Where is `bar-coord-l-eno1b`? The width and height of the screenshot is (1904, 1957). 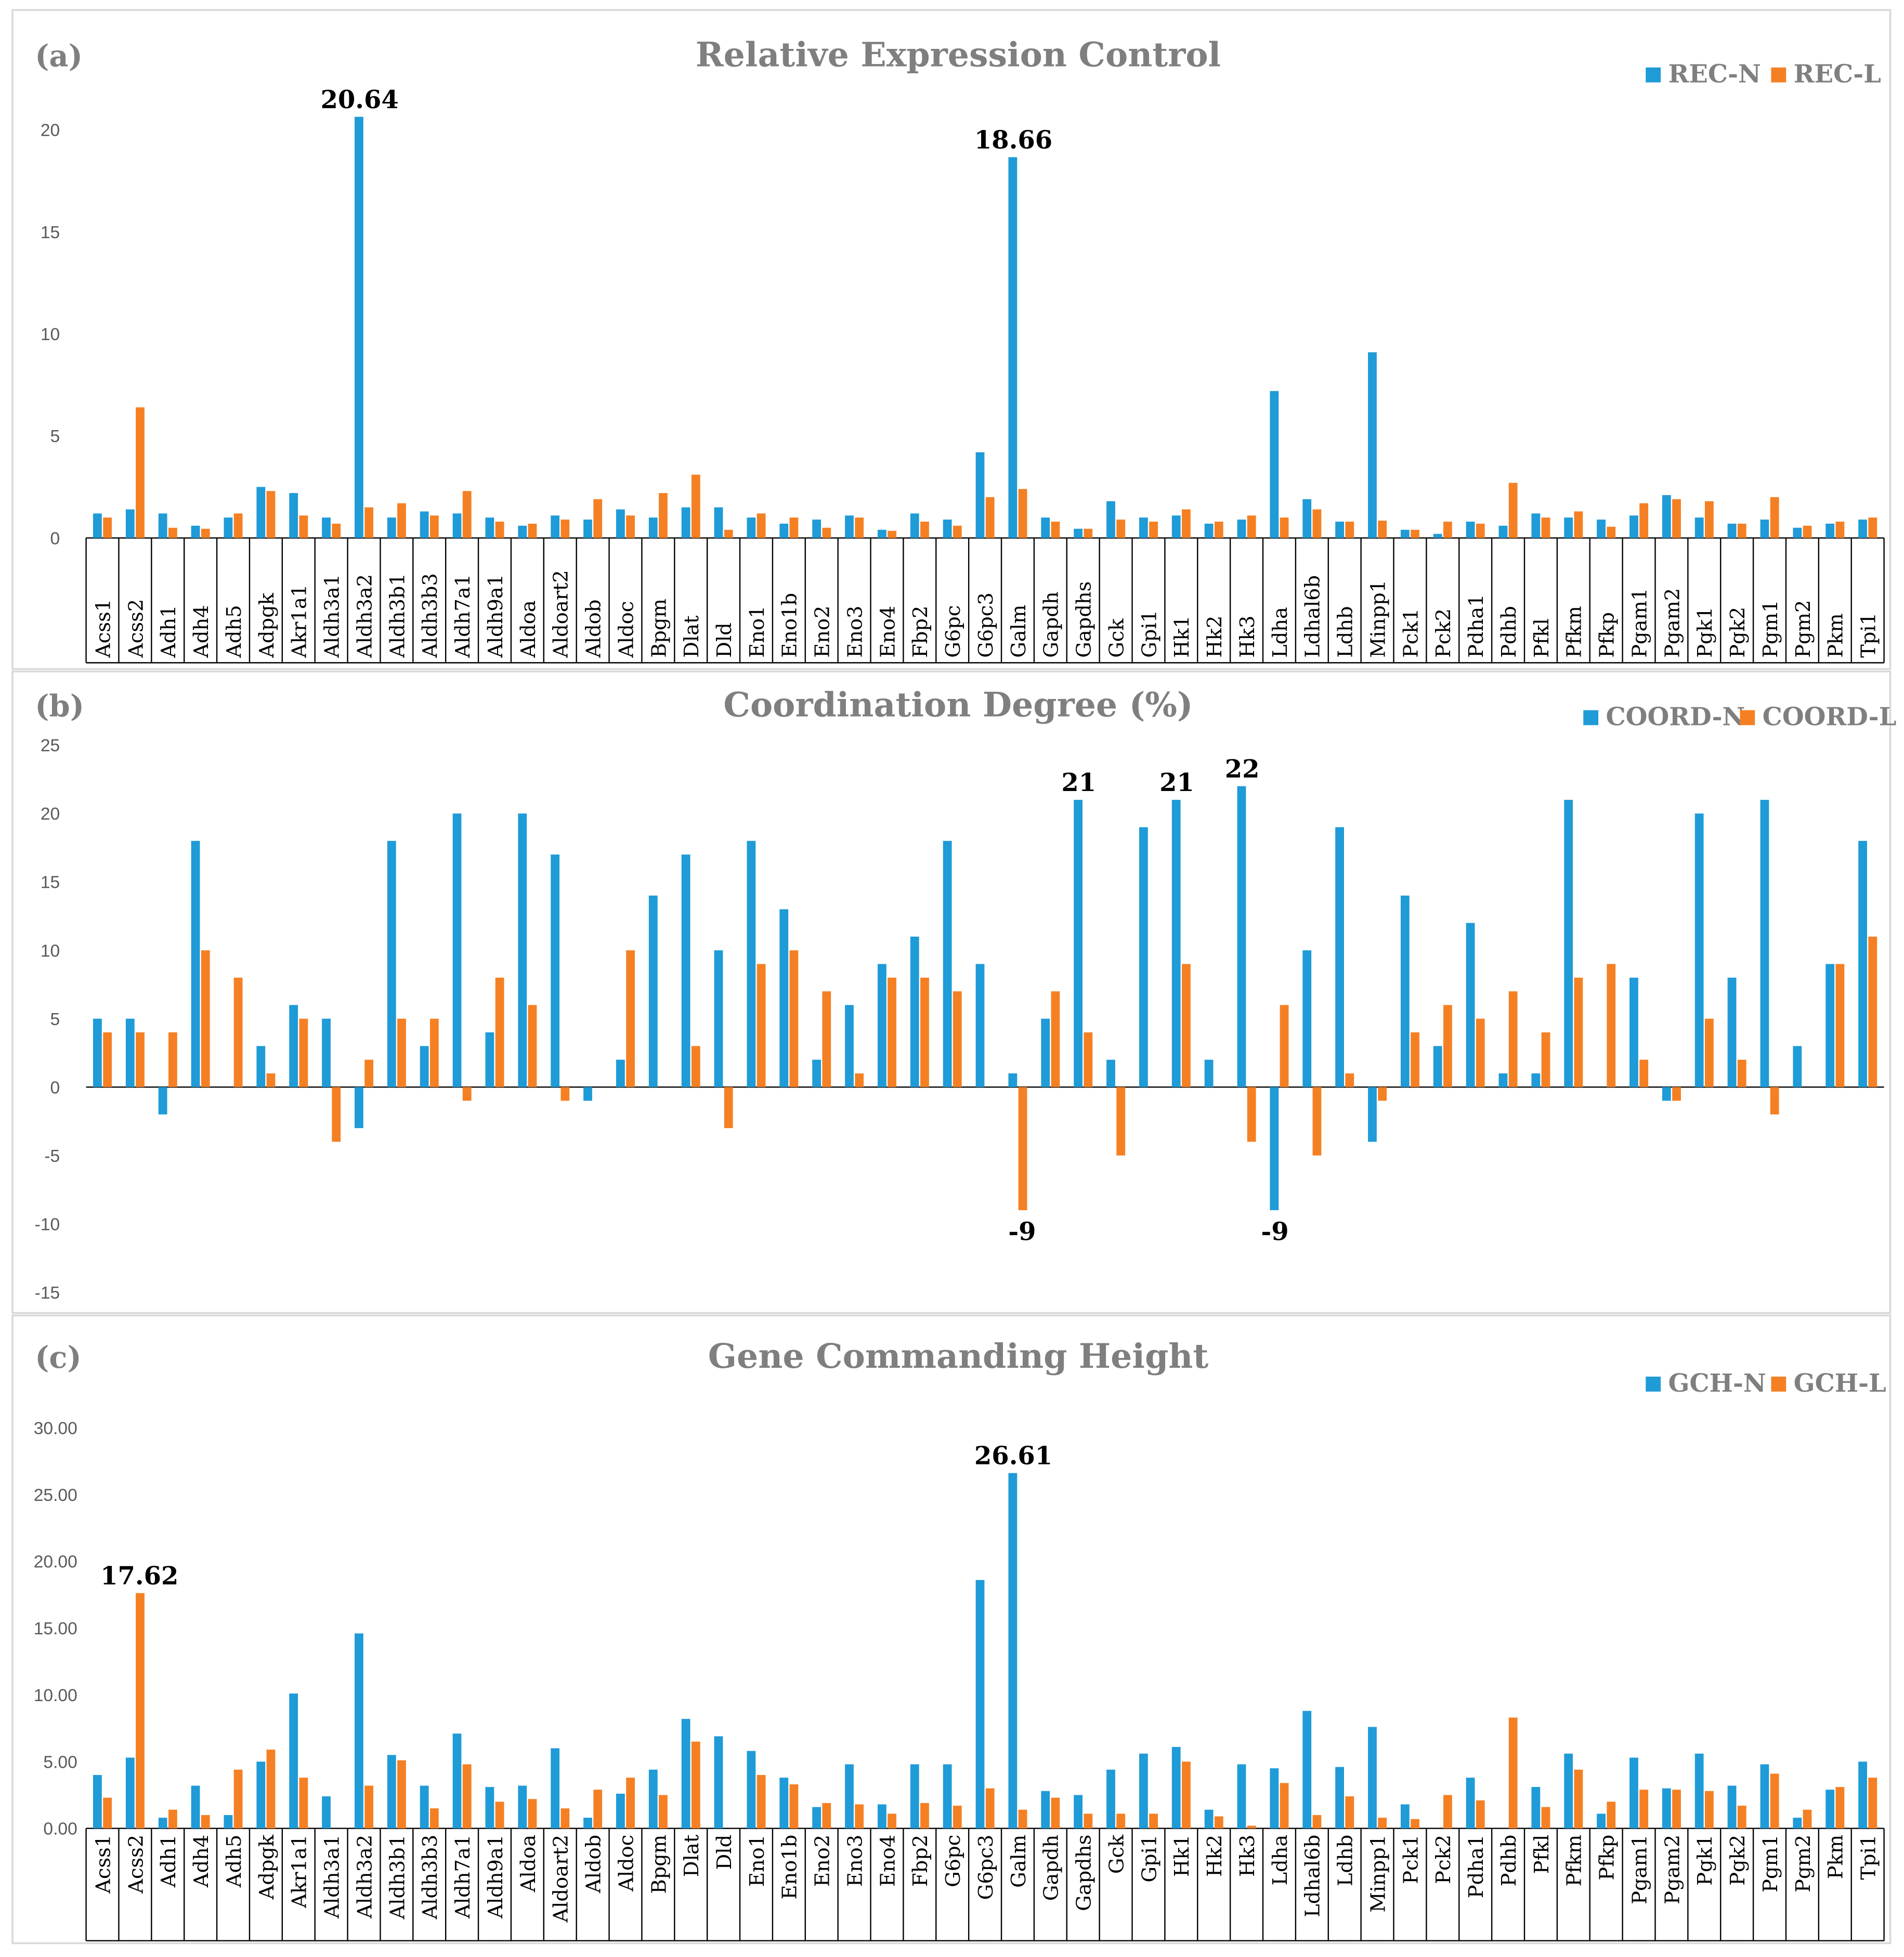 bar-coord-l-eno1b is located at coordinates (794, 1019).